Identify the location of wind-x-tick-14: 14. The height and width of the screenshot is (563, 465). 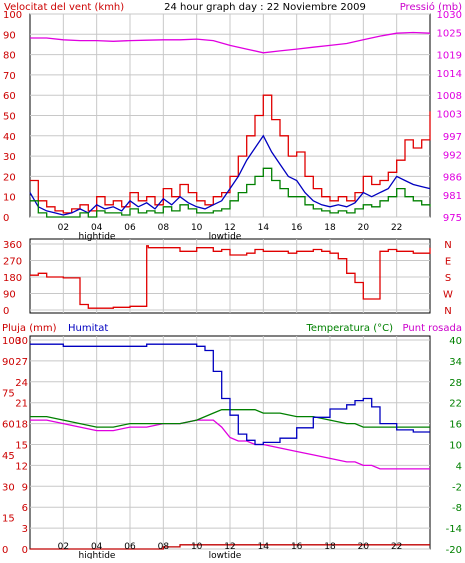
(264, 228).